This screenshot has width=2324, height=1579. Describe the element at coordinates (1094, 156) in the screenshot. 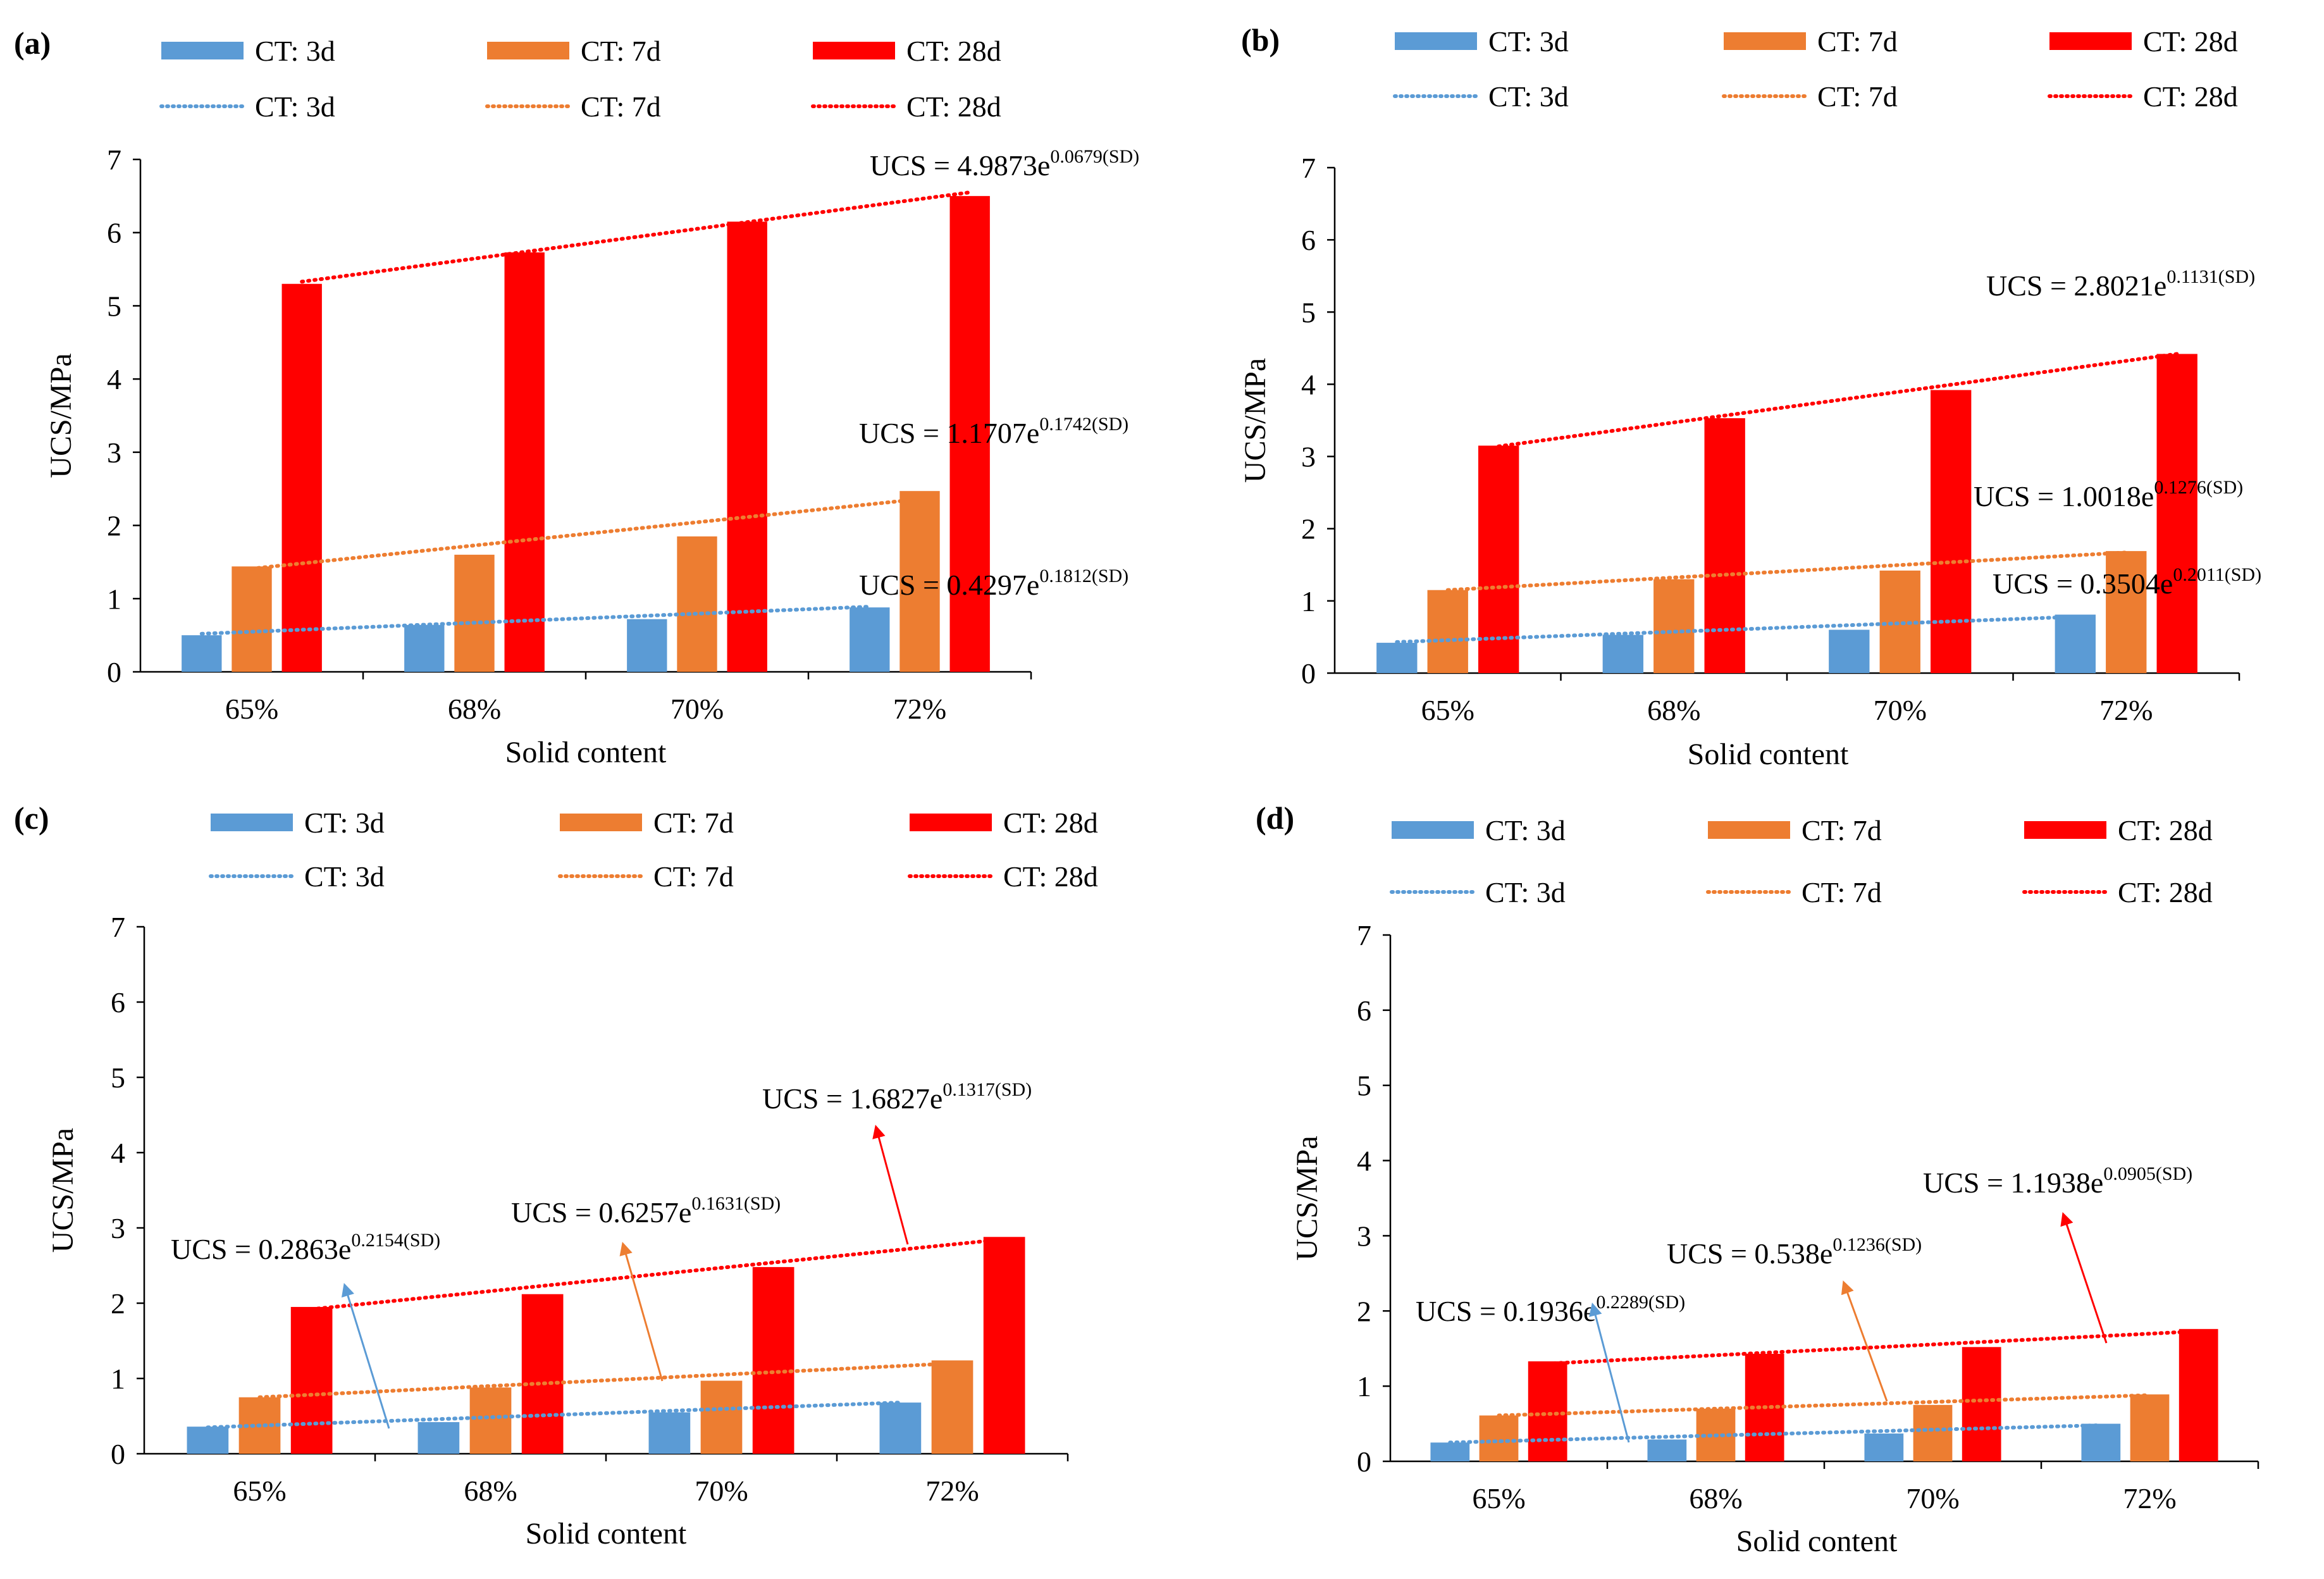

I see `trend-equation-exponent: 0.0679(SD)` at that location.